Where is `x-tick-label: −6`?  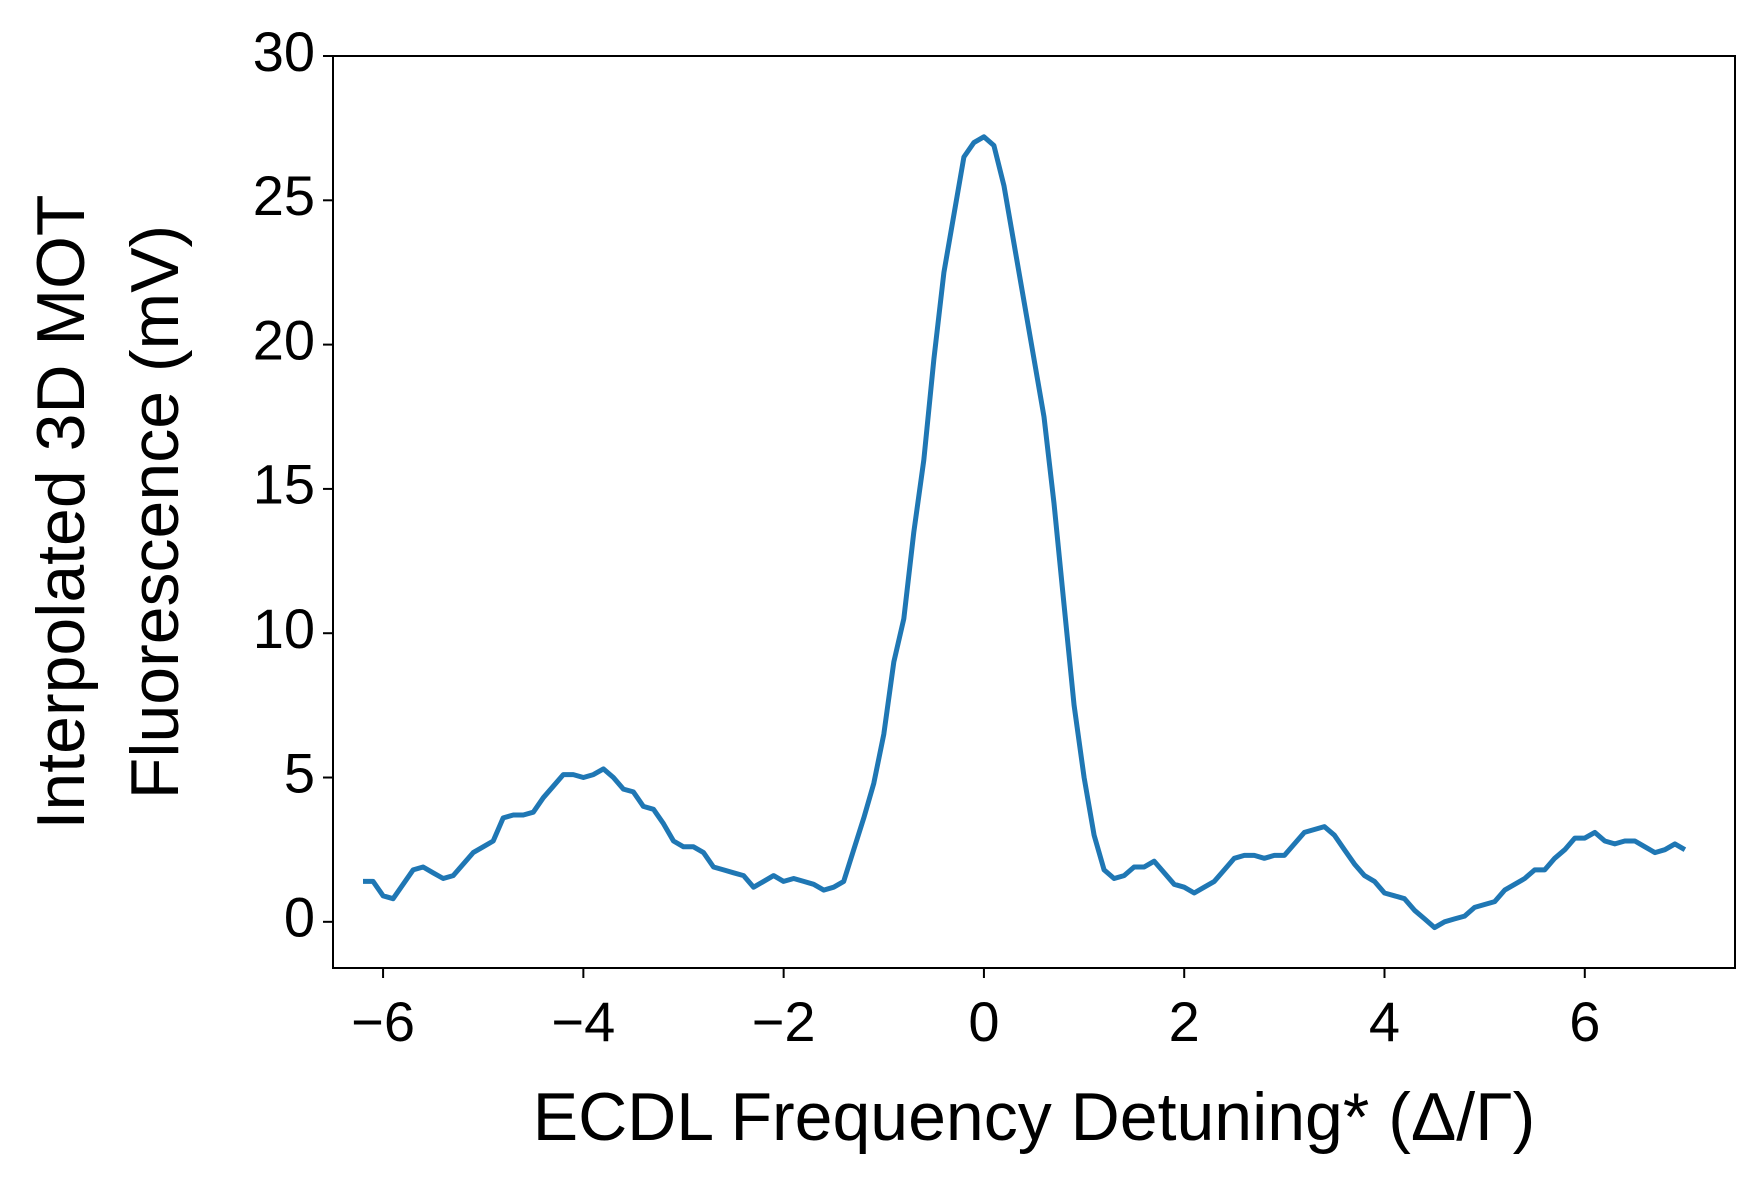 x-tick-label: −6 is located at coordinates (383, 1021).